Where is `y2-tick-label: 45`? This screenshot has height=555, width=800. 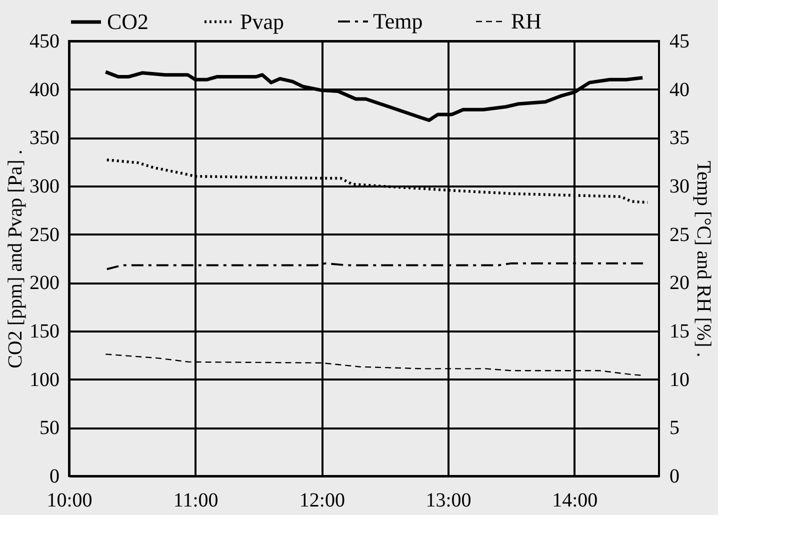 y2-tick-label: 45 is located at coordinates (680, 41).